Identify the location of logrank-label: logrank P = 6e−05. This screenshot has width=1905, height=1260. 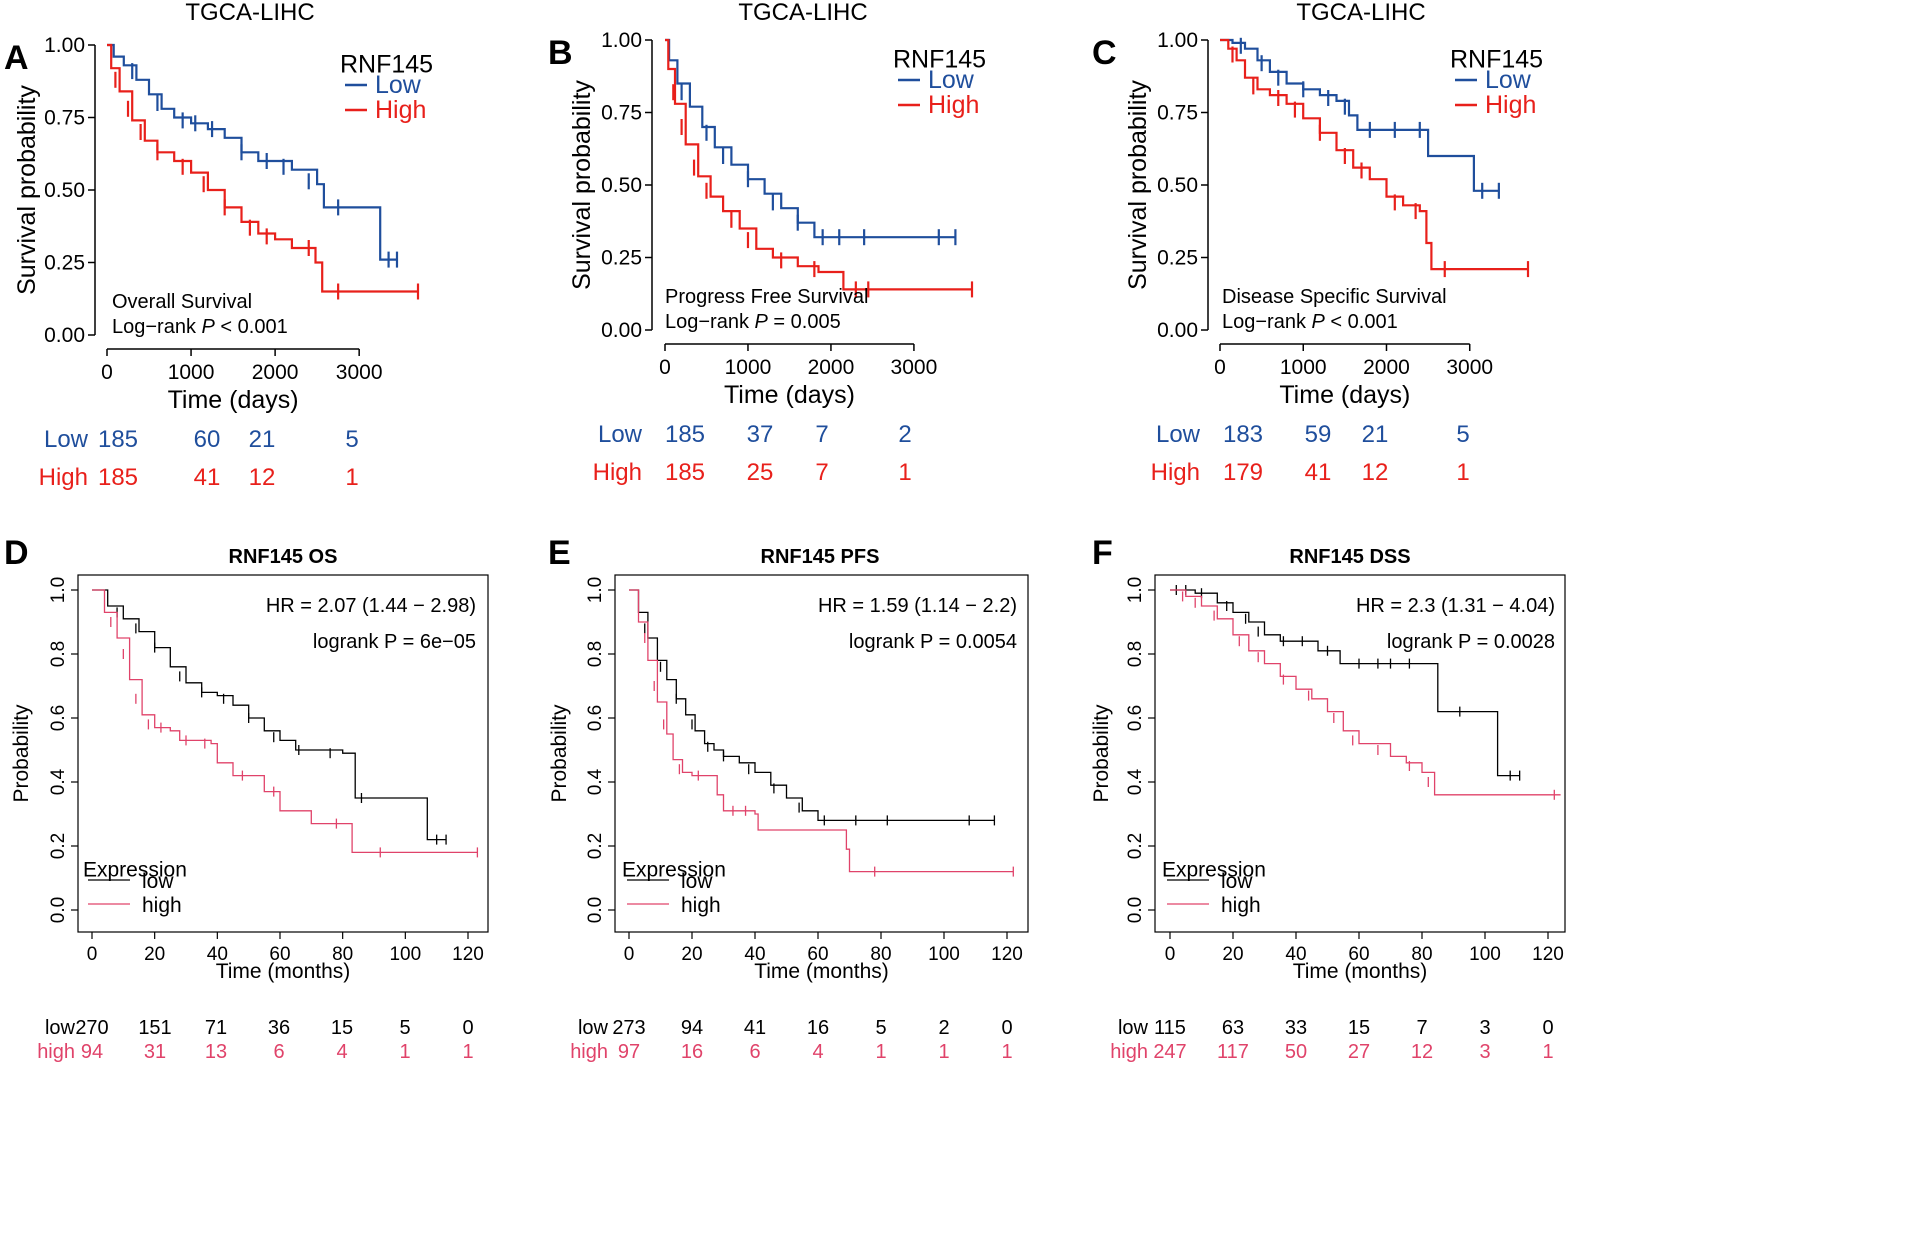
(394, 642).